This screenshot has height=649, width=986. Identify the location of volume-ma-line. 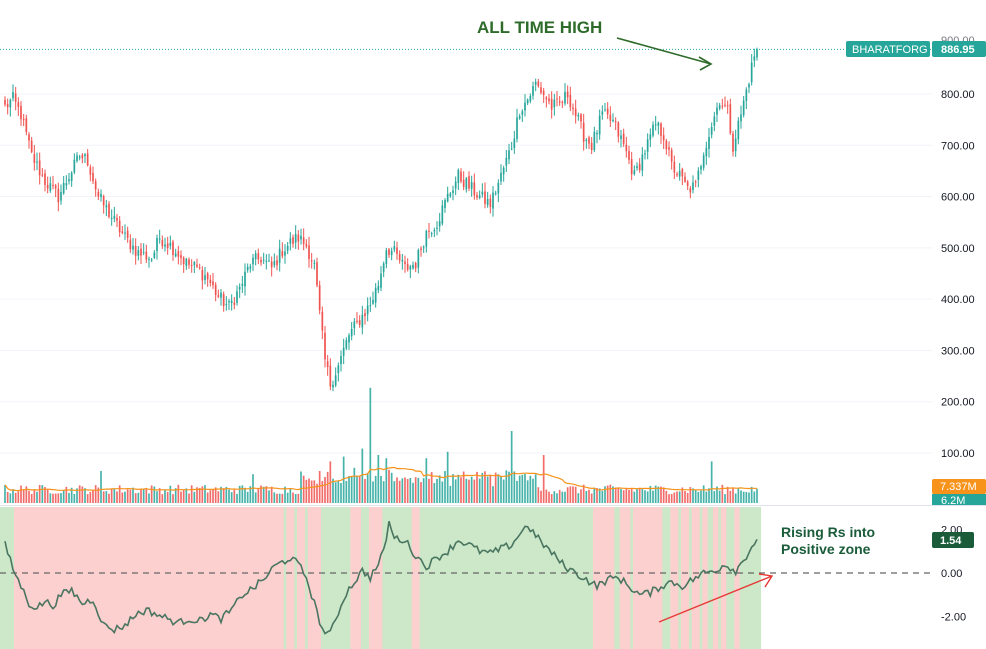
(381, 479).